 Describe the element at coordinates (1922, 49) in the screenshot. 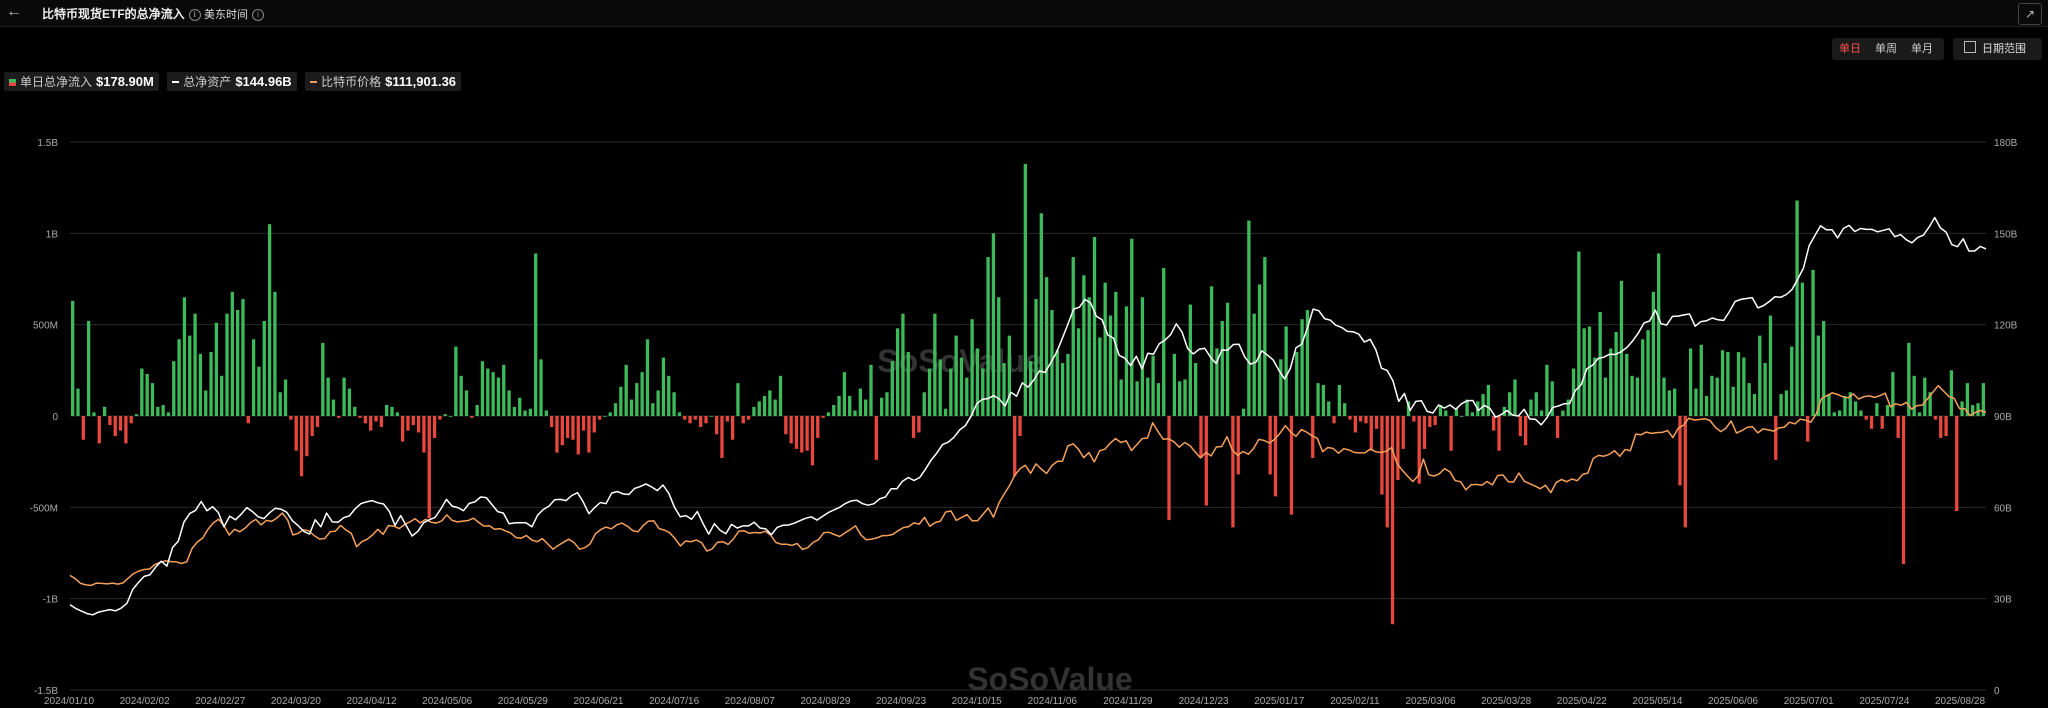

I see `period-monthly: 单月` at that location.